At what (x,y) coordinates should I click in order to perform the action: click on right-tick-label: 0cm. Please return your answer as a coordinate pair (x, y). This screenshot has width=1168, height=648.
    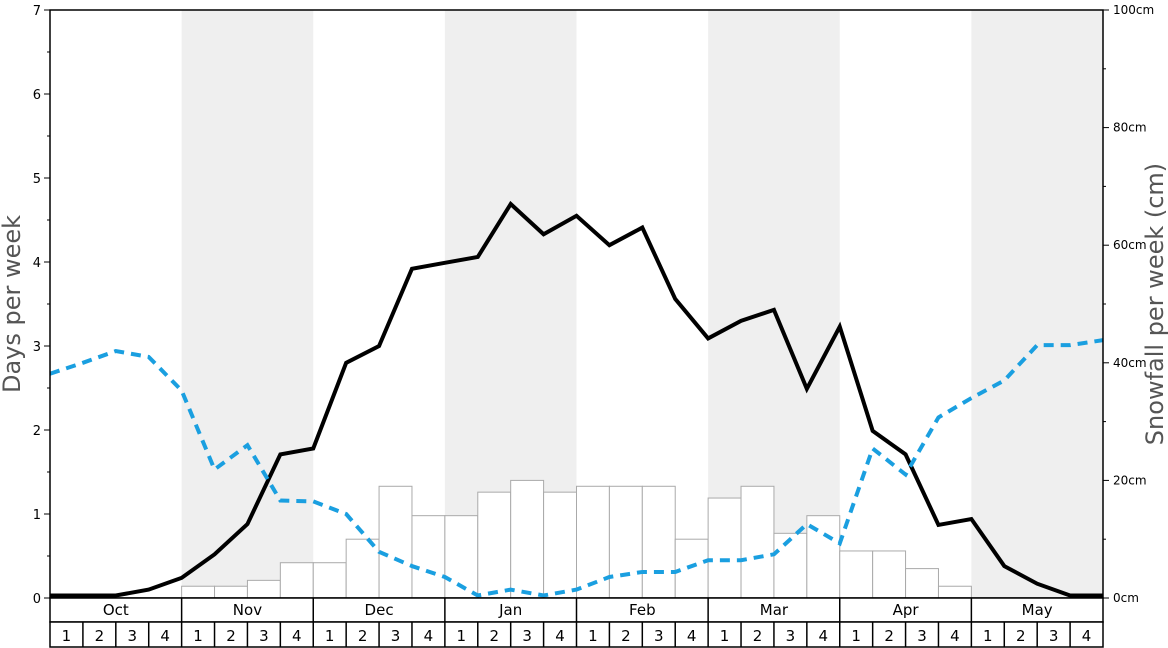
    Looking at the image, I should click on (1126, 598).